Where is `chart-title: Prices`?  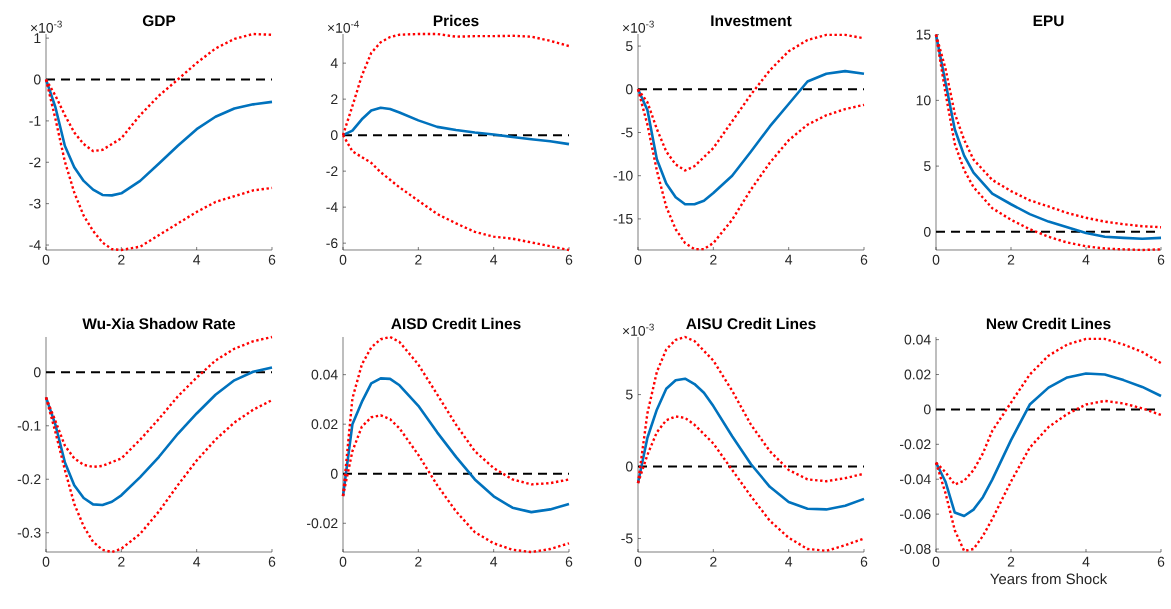 chart-title: Prices is located at coordinates (456, 20).